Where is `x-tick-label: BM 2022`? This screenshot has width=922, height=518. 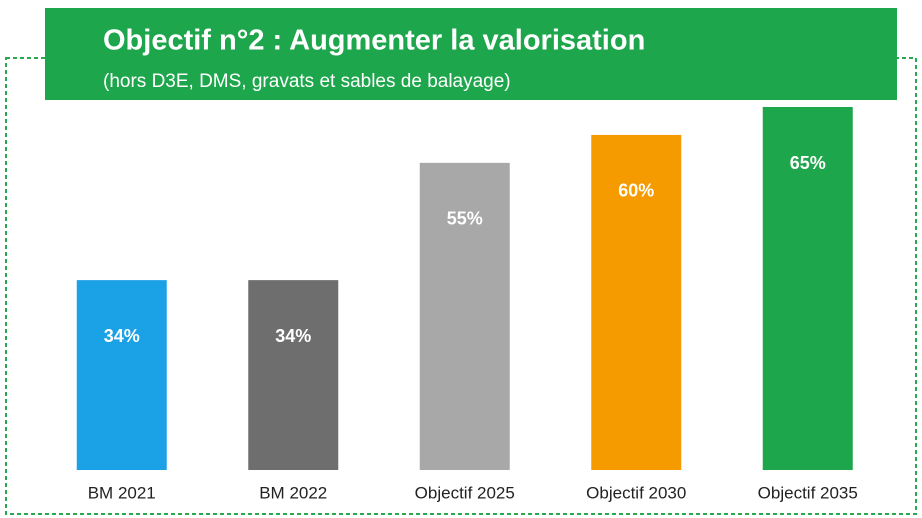
x-tick-label: BM 2022 is located at coordinates (293, 492).